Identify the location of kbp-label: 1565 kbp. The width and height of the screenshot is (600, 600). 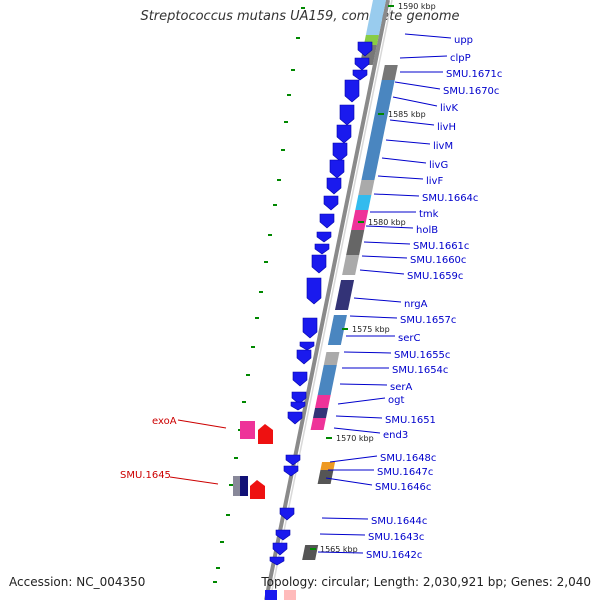
(339, 549).